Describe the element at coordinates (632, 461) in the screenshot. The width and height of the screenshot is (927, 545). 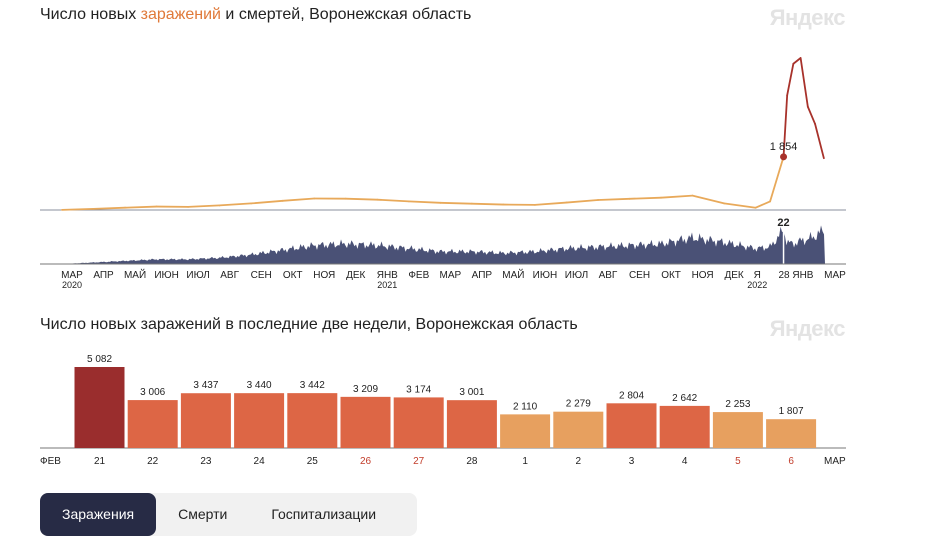
I see `bar-category-label: 3` at that location.